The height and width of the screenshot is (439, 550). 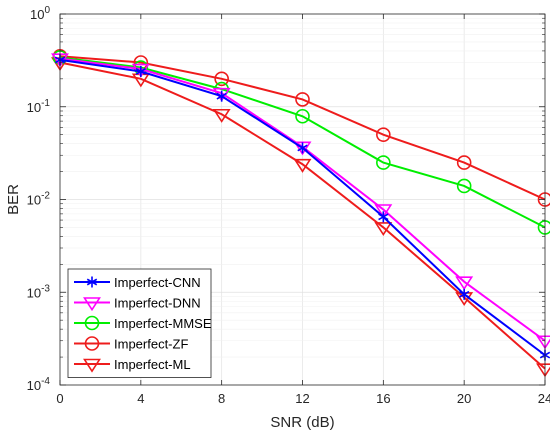 What do you see at coordinates (464, 398) in the screenshot?
I see `x-tick-label: 20` at bounding box center [464, 398].